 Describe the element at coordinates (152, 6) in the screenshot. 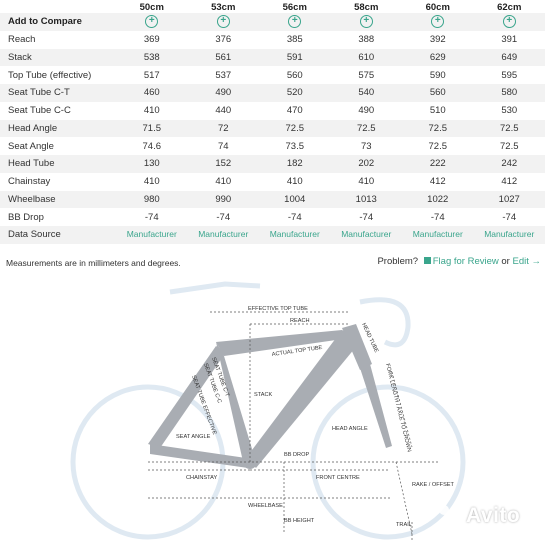

I see `size-header: 50cm` at that location.